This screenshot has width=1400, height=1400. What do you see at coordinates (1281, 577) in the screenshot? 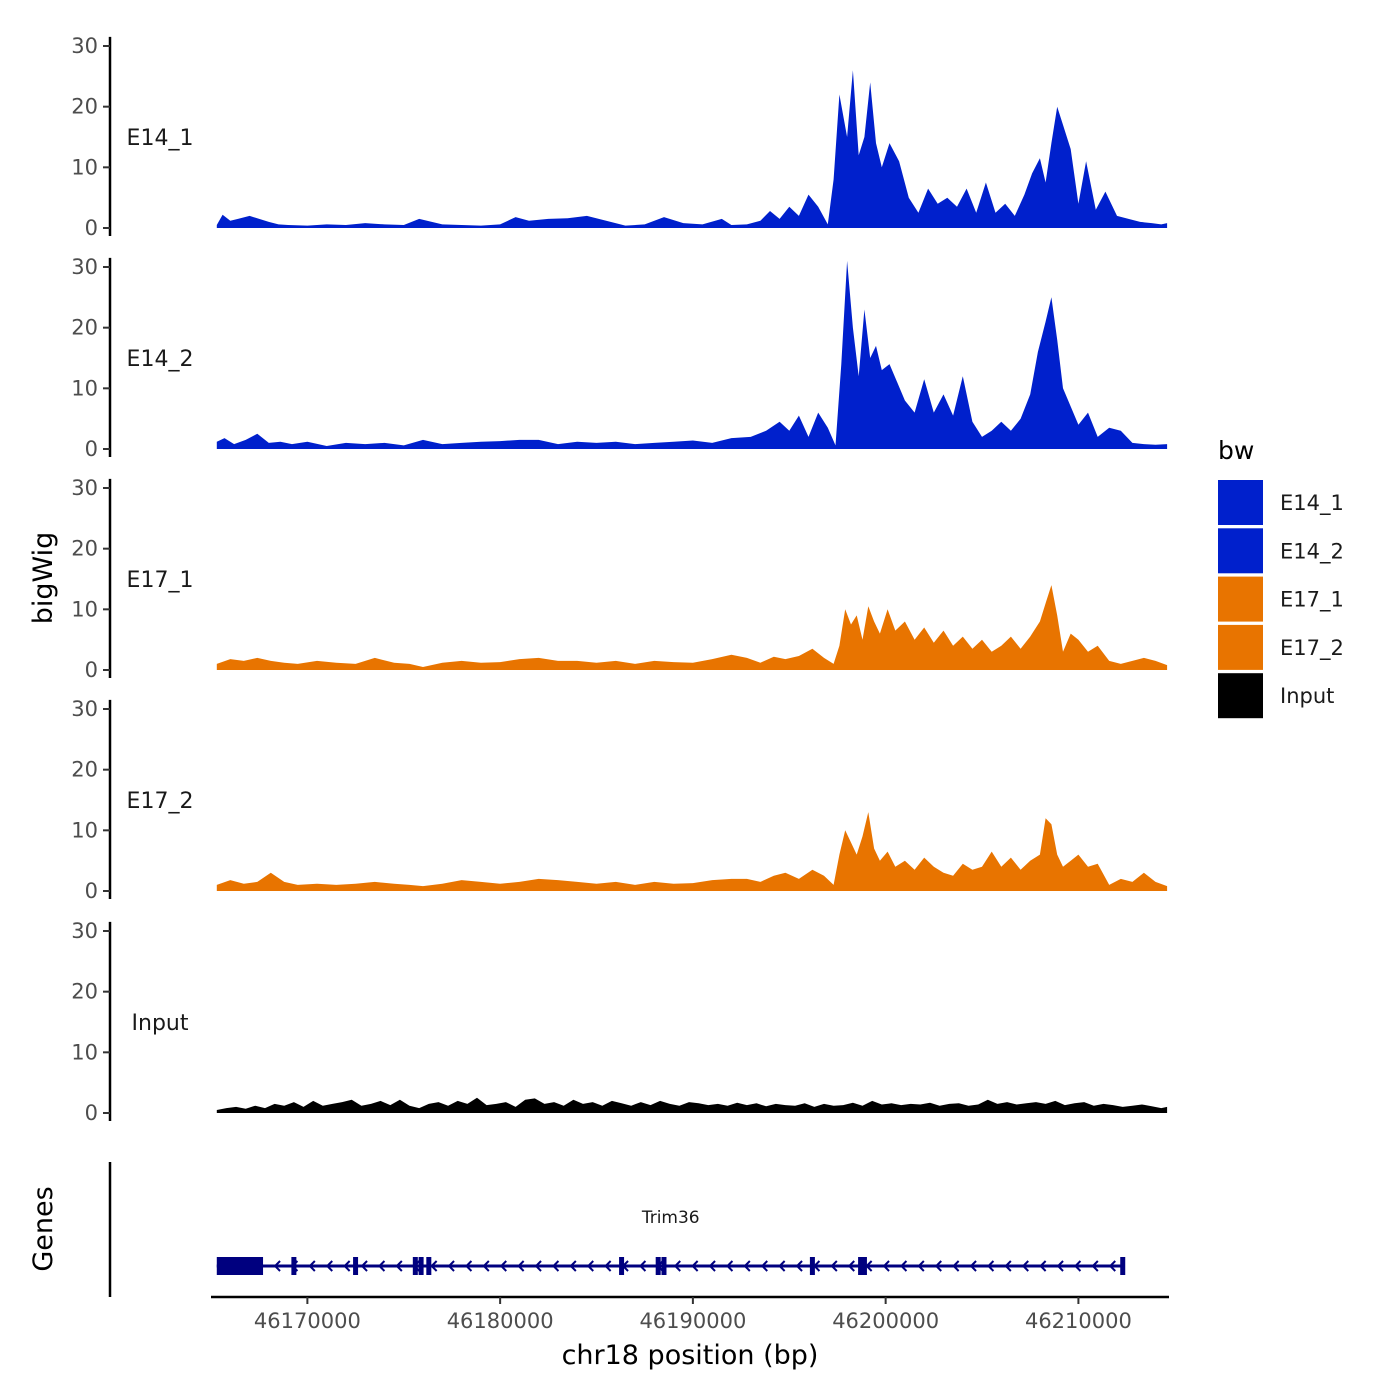
I see `legend: bw E14_1 E14_2 E17_1 E17_2 Input` at bounding box center [1281, 577].